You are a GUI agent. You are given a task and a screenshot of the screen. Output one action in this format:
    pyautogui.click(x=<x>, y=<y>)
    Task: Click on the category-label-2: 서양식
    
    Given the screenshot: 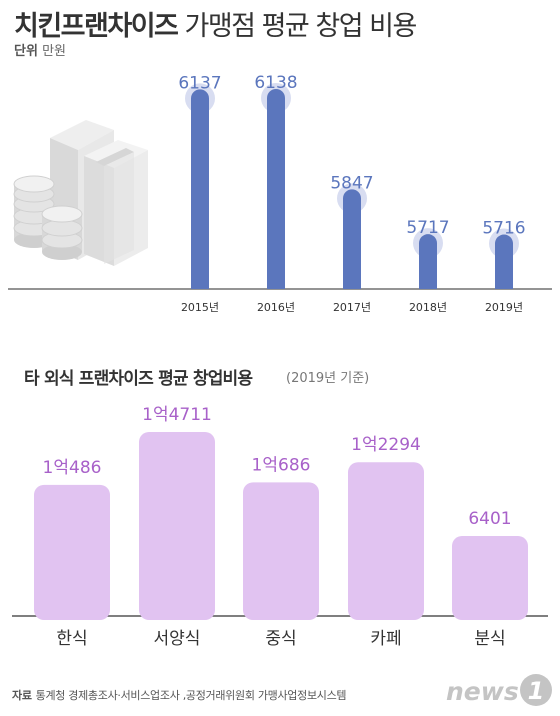 What is the action you would take?
    pyautogui.click(x=177, y=639)
    